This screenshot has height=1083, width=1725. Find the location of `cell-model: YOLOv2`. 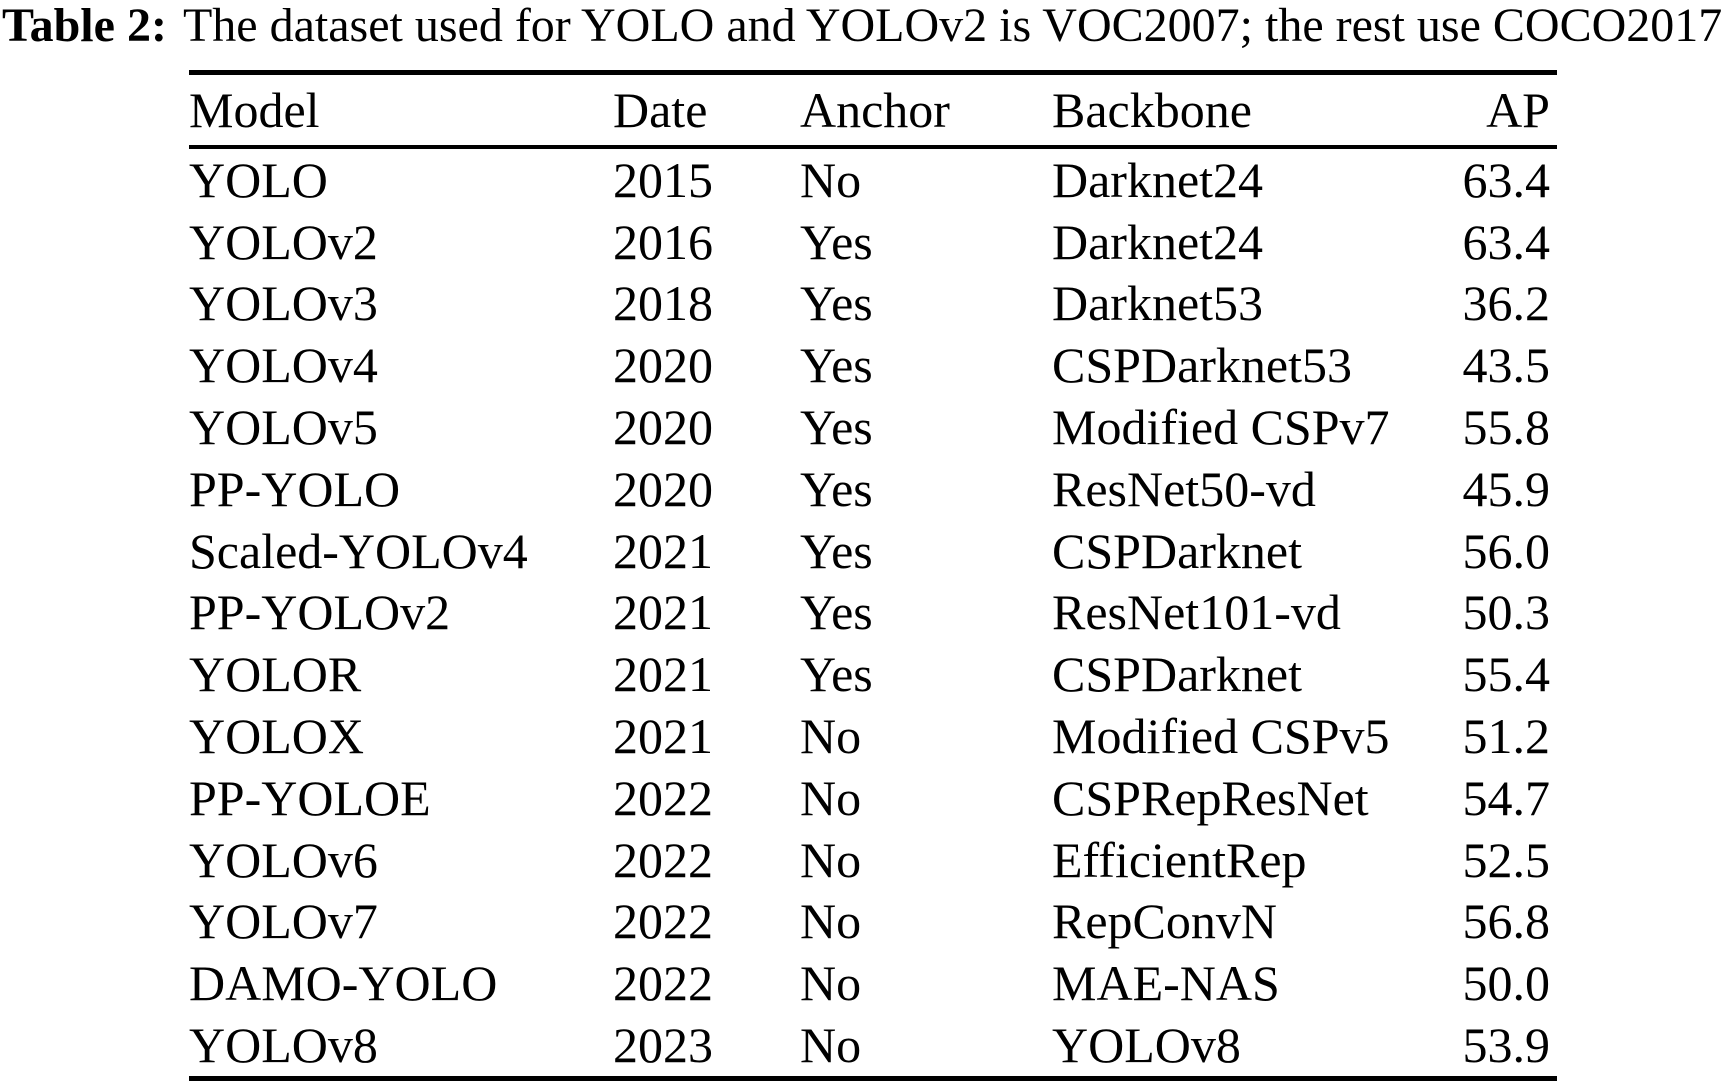

cell-model: YOLOv2 is located at coordinates (283, 241).